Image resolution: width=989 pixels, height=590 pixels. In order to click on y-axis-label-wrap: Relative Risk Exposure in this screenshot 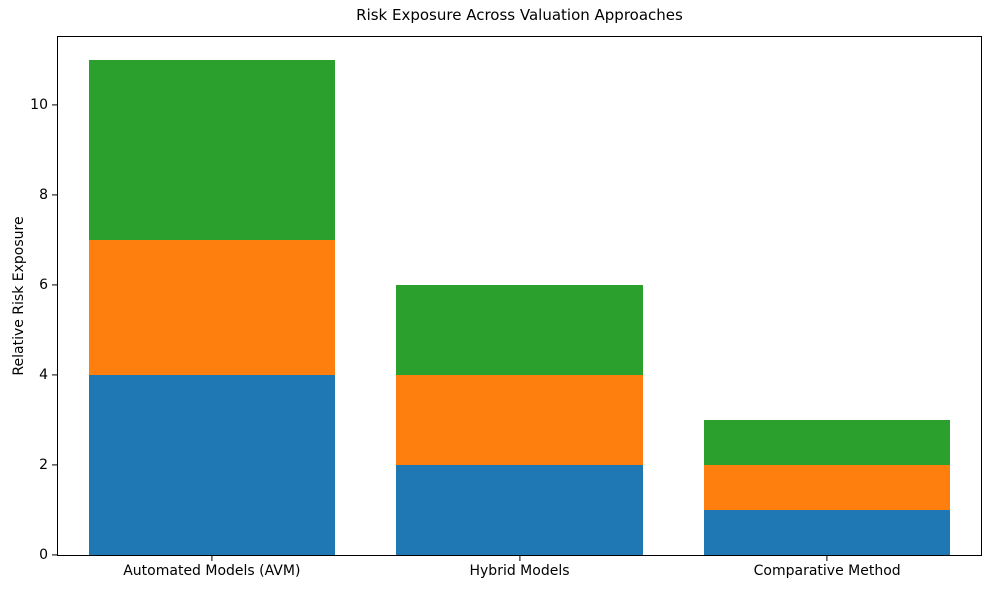, I will do `click(19, 296)`.